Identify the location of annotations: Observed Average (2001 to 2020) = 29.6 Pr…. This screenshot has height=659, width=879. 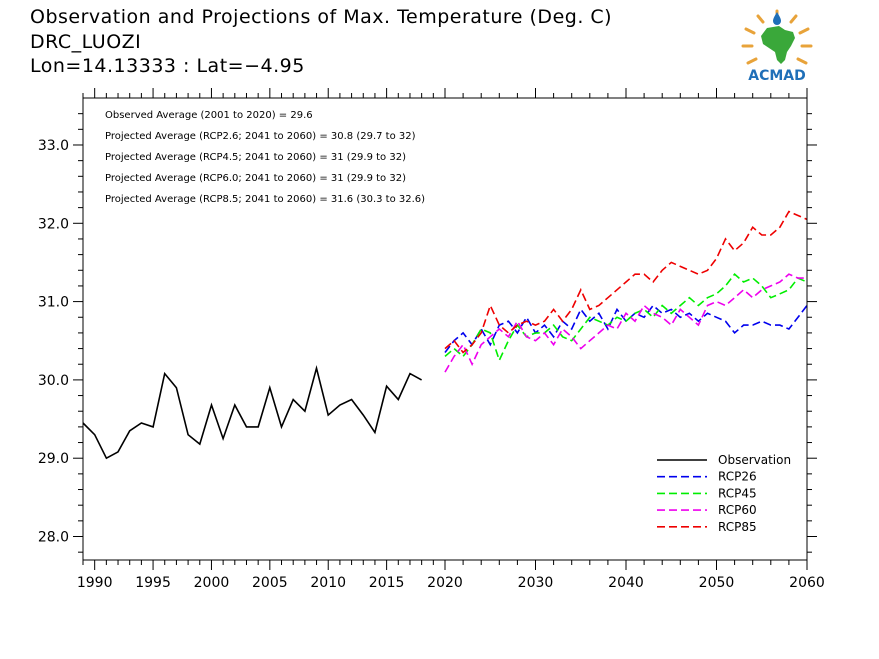
(265, 157).